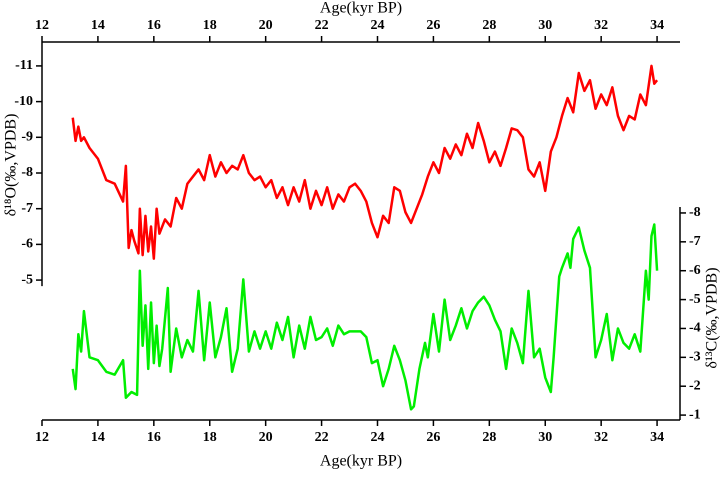  I want to click on x-axis-title: Age(kyr BP), so click(361, 461).